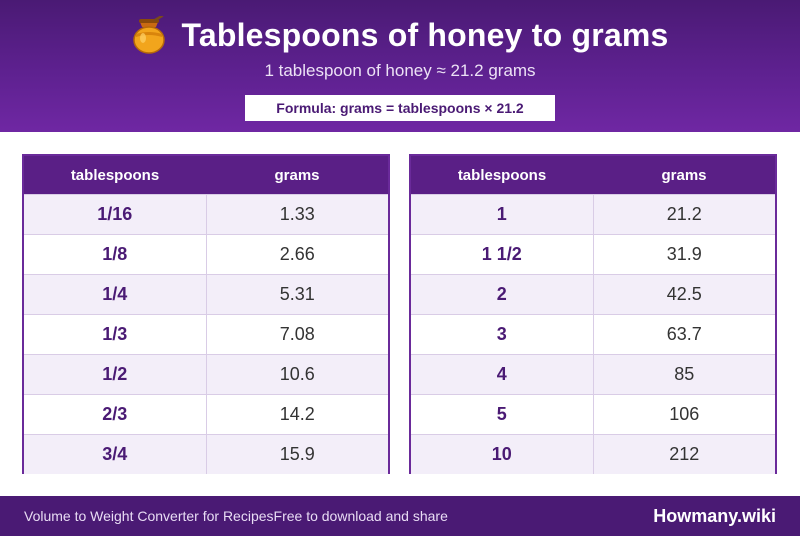 This screenshot has width=800, height=536. I want to click on table-row: 1/2 10.6, so click(206, 374).